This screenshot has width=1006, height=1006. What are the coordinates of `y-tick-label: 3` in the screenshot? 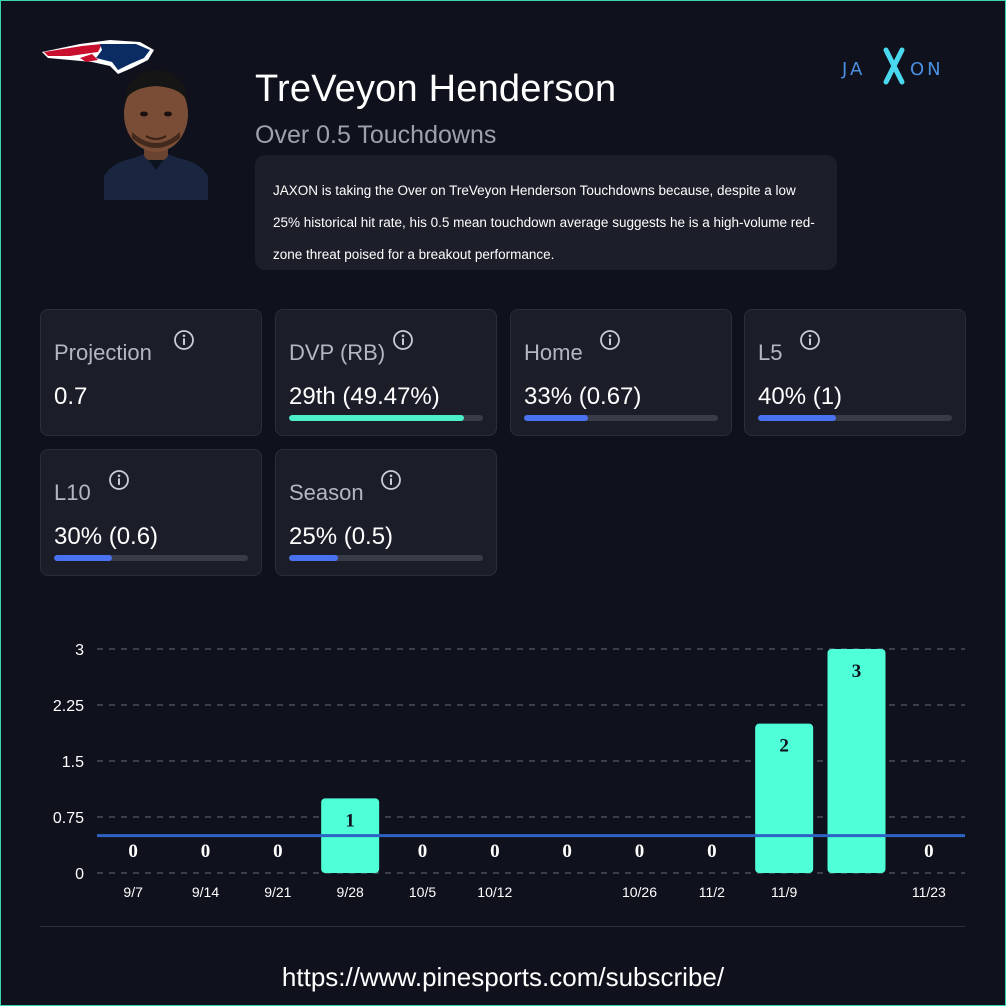 It's located at (79, 650).